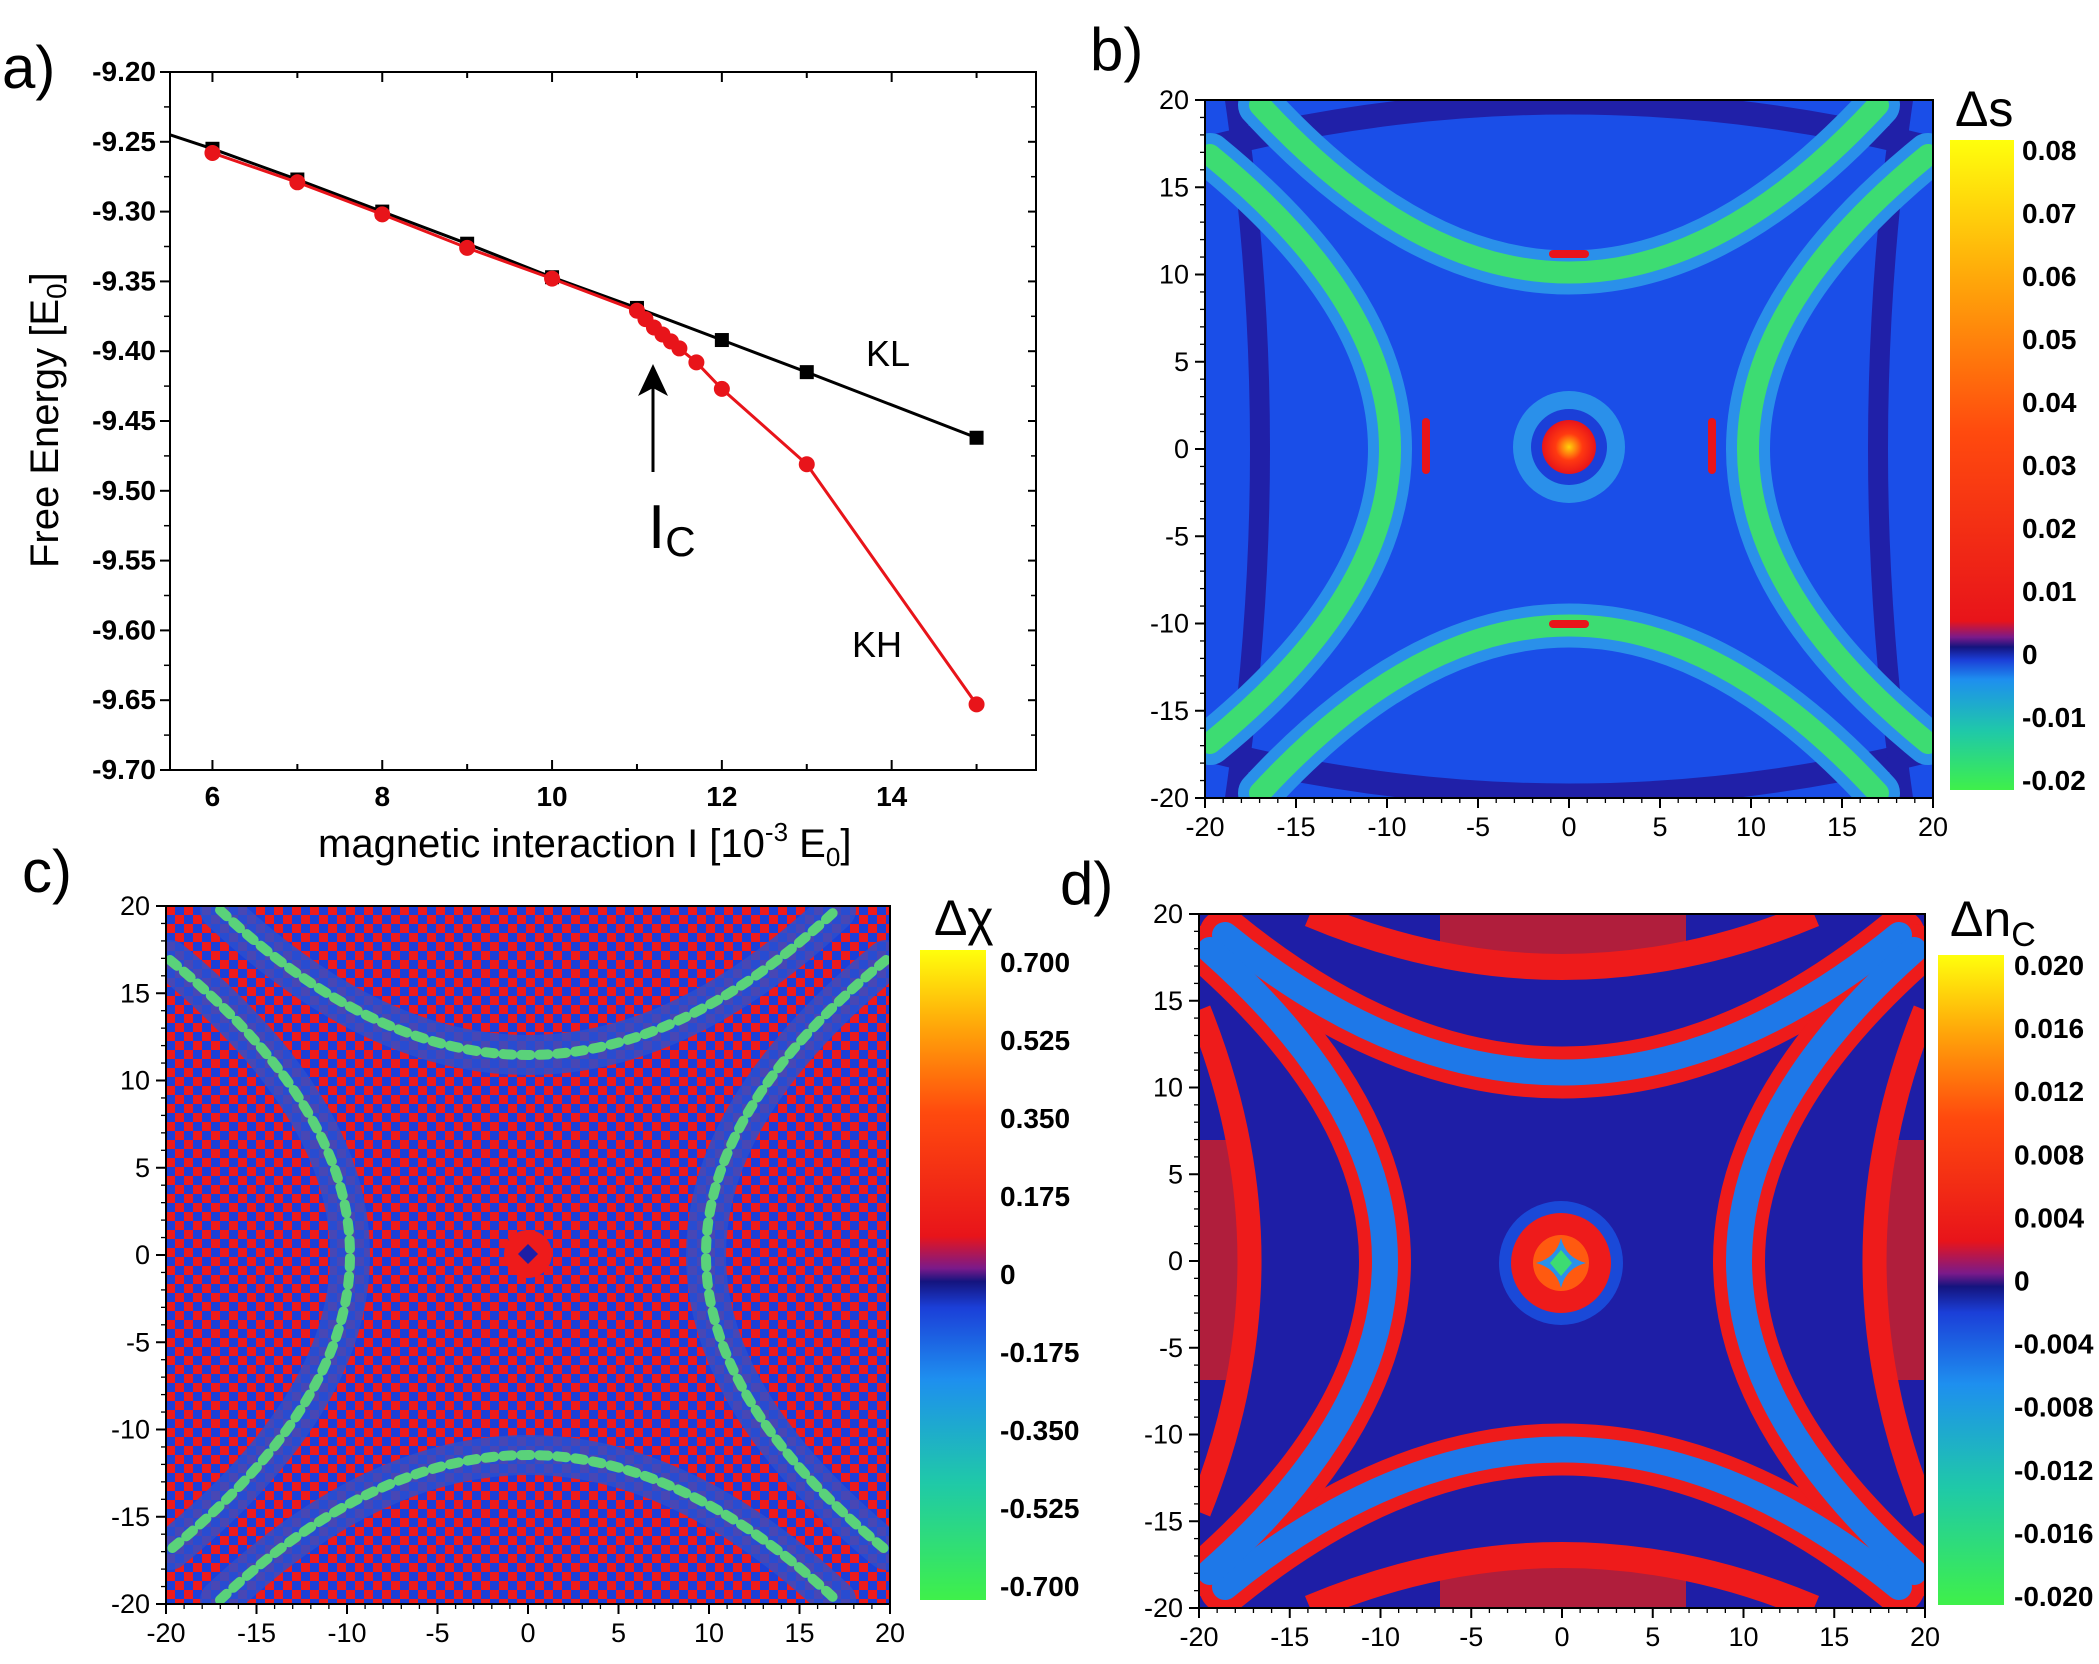 The image size is (2099, 1664). Describe the element at coordinates (1303, 449) in the screenshot. I see `hyperbola-core-left-b` at that location.